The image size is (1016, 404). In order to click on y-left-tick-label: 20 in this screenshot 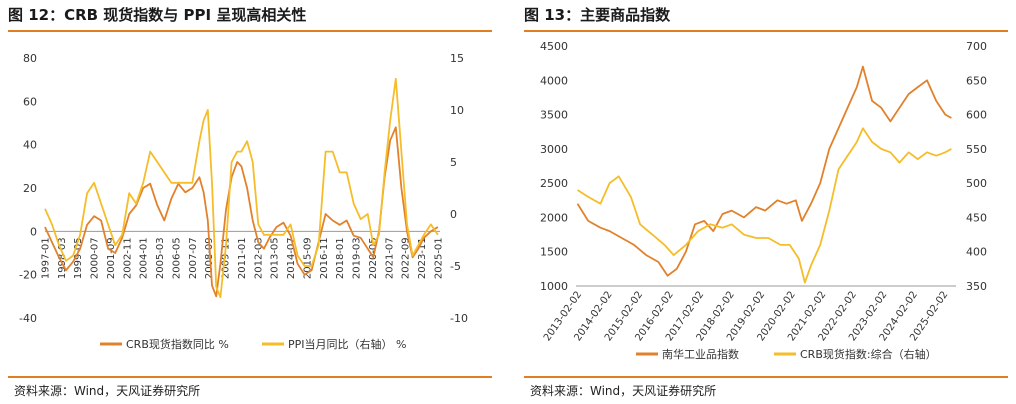, I will do `click(30, 188)`.